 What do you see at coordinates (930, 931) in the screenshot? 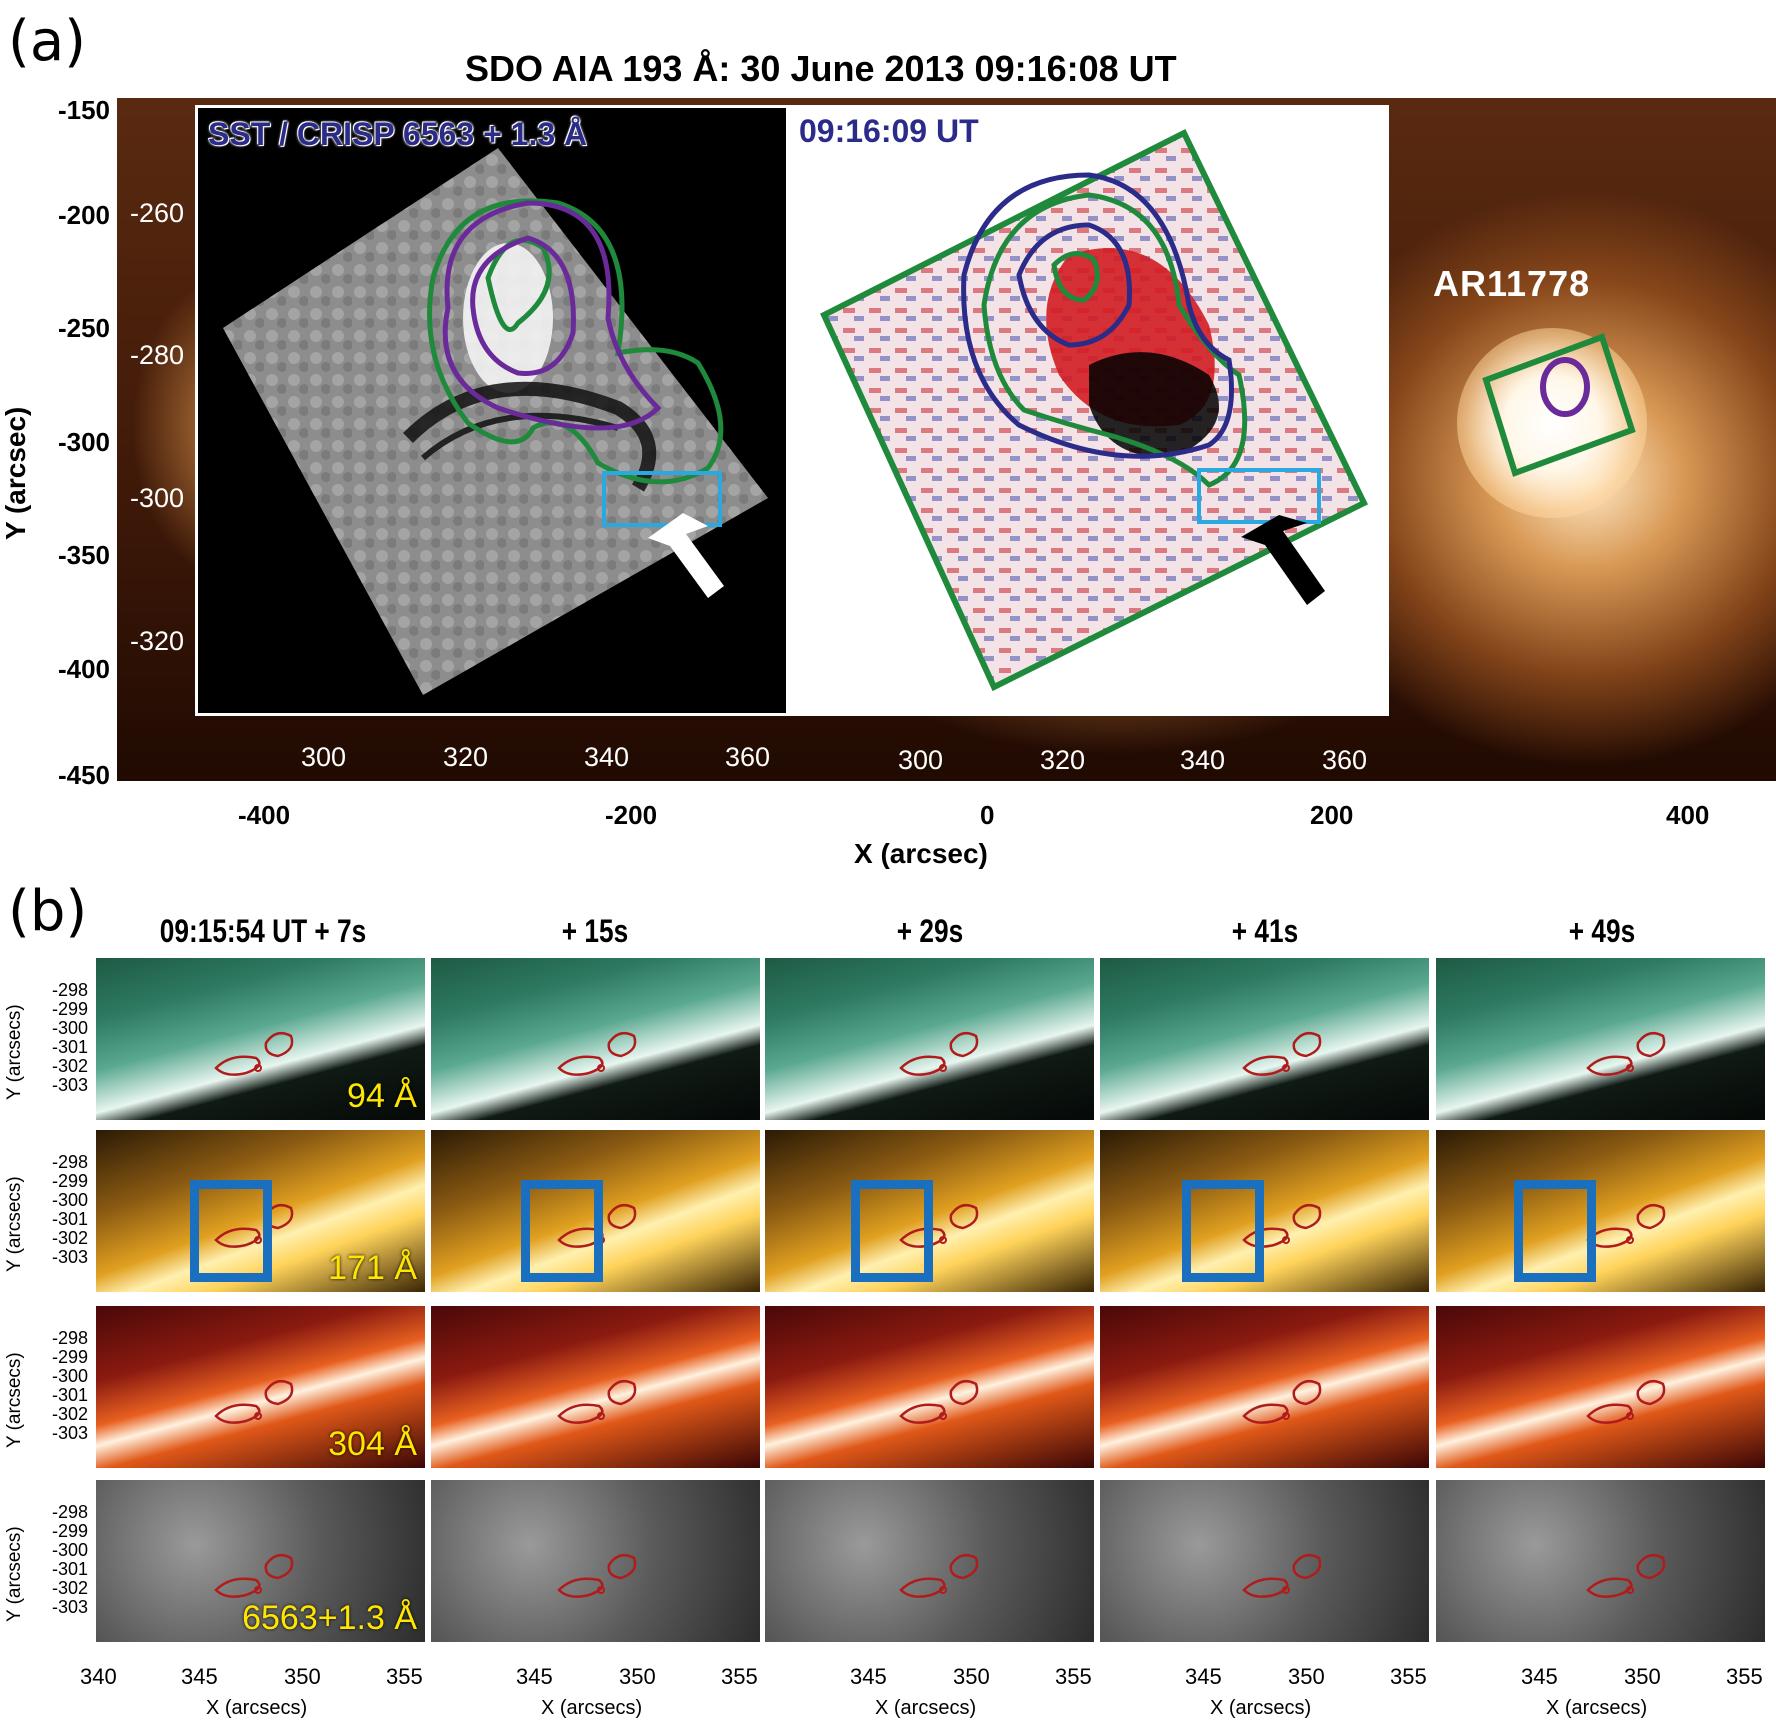
I see `column-title: + 29s` at bounding box center [930, 931].